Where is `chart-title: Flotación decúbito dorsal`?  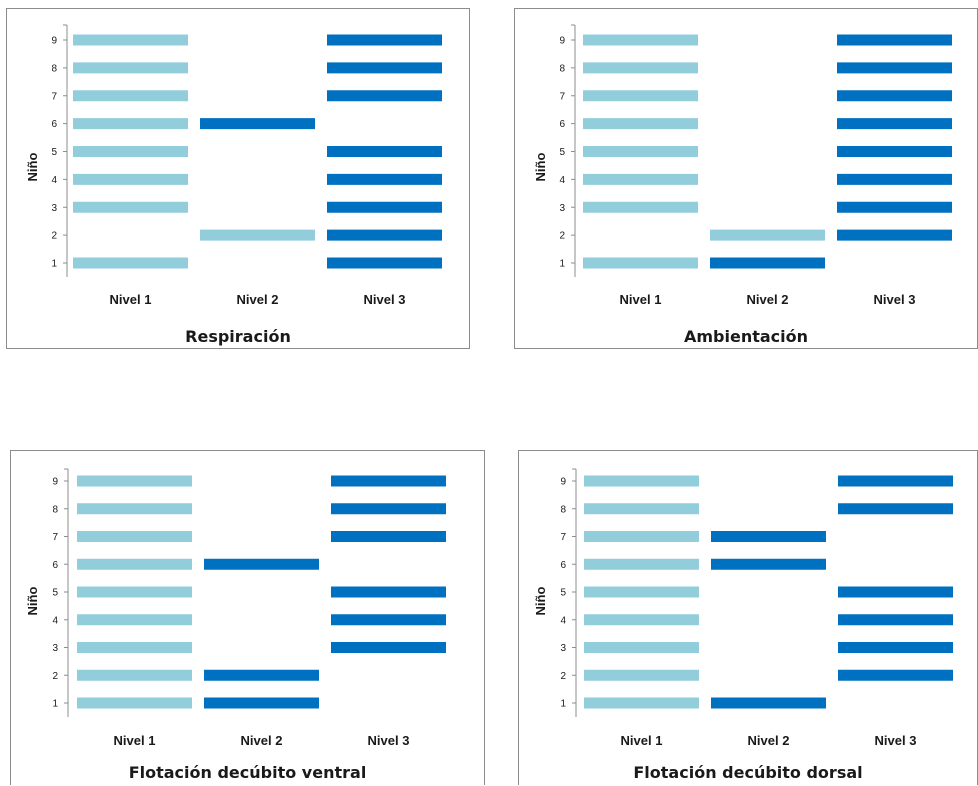
chart-title: Flotación decúbito dorsal is located at coordinates (748, 772).